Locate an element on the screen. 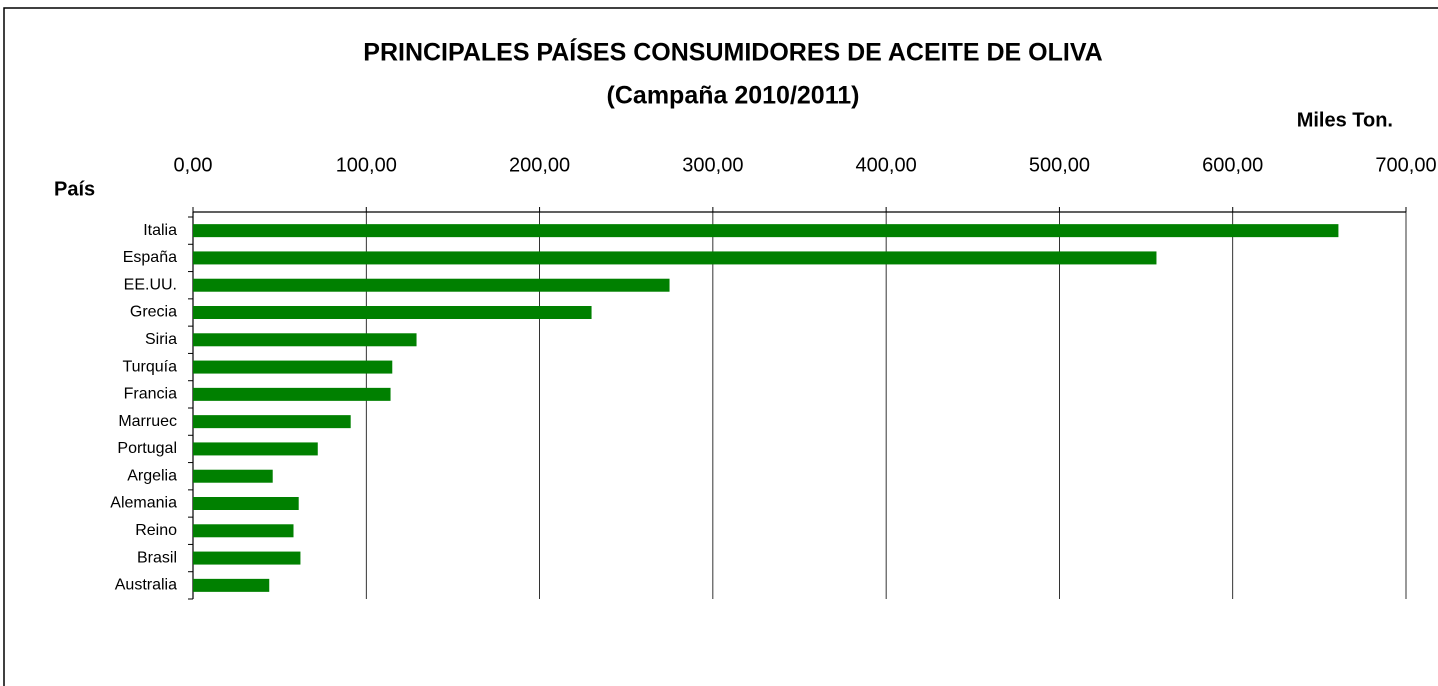 This screenshot has height=686, width=1438. x-tick-label: 700,00 is located at coordinates (1405, 165).